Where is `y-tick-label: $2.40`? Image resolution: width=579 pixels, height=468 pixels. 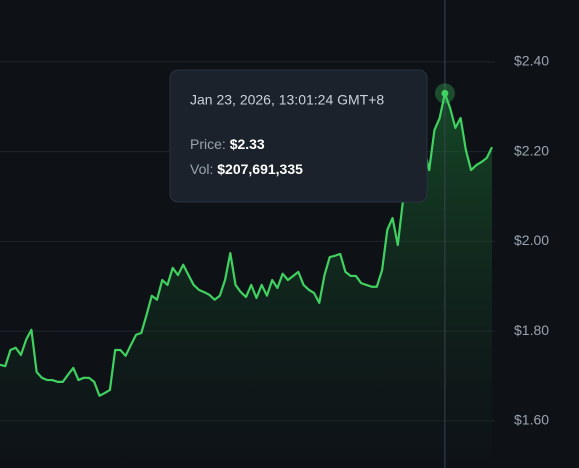 y-tick-label: $2.40 is located at coordinates (531, 61).